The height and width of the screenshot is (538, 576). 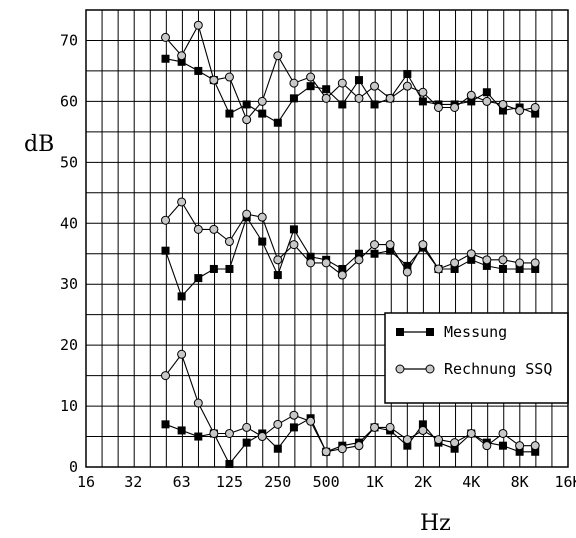 I want to click on y-axis-ticks: 0 10 20 30 40 50 60 70, so click(x=69, y=253).